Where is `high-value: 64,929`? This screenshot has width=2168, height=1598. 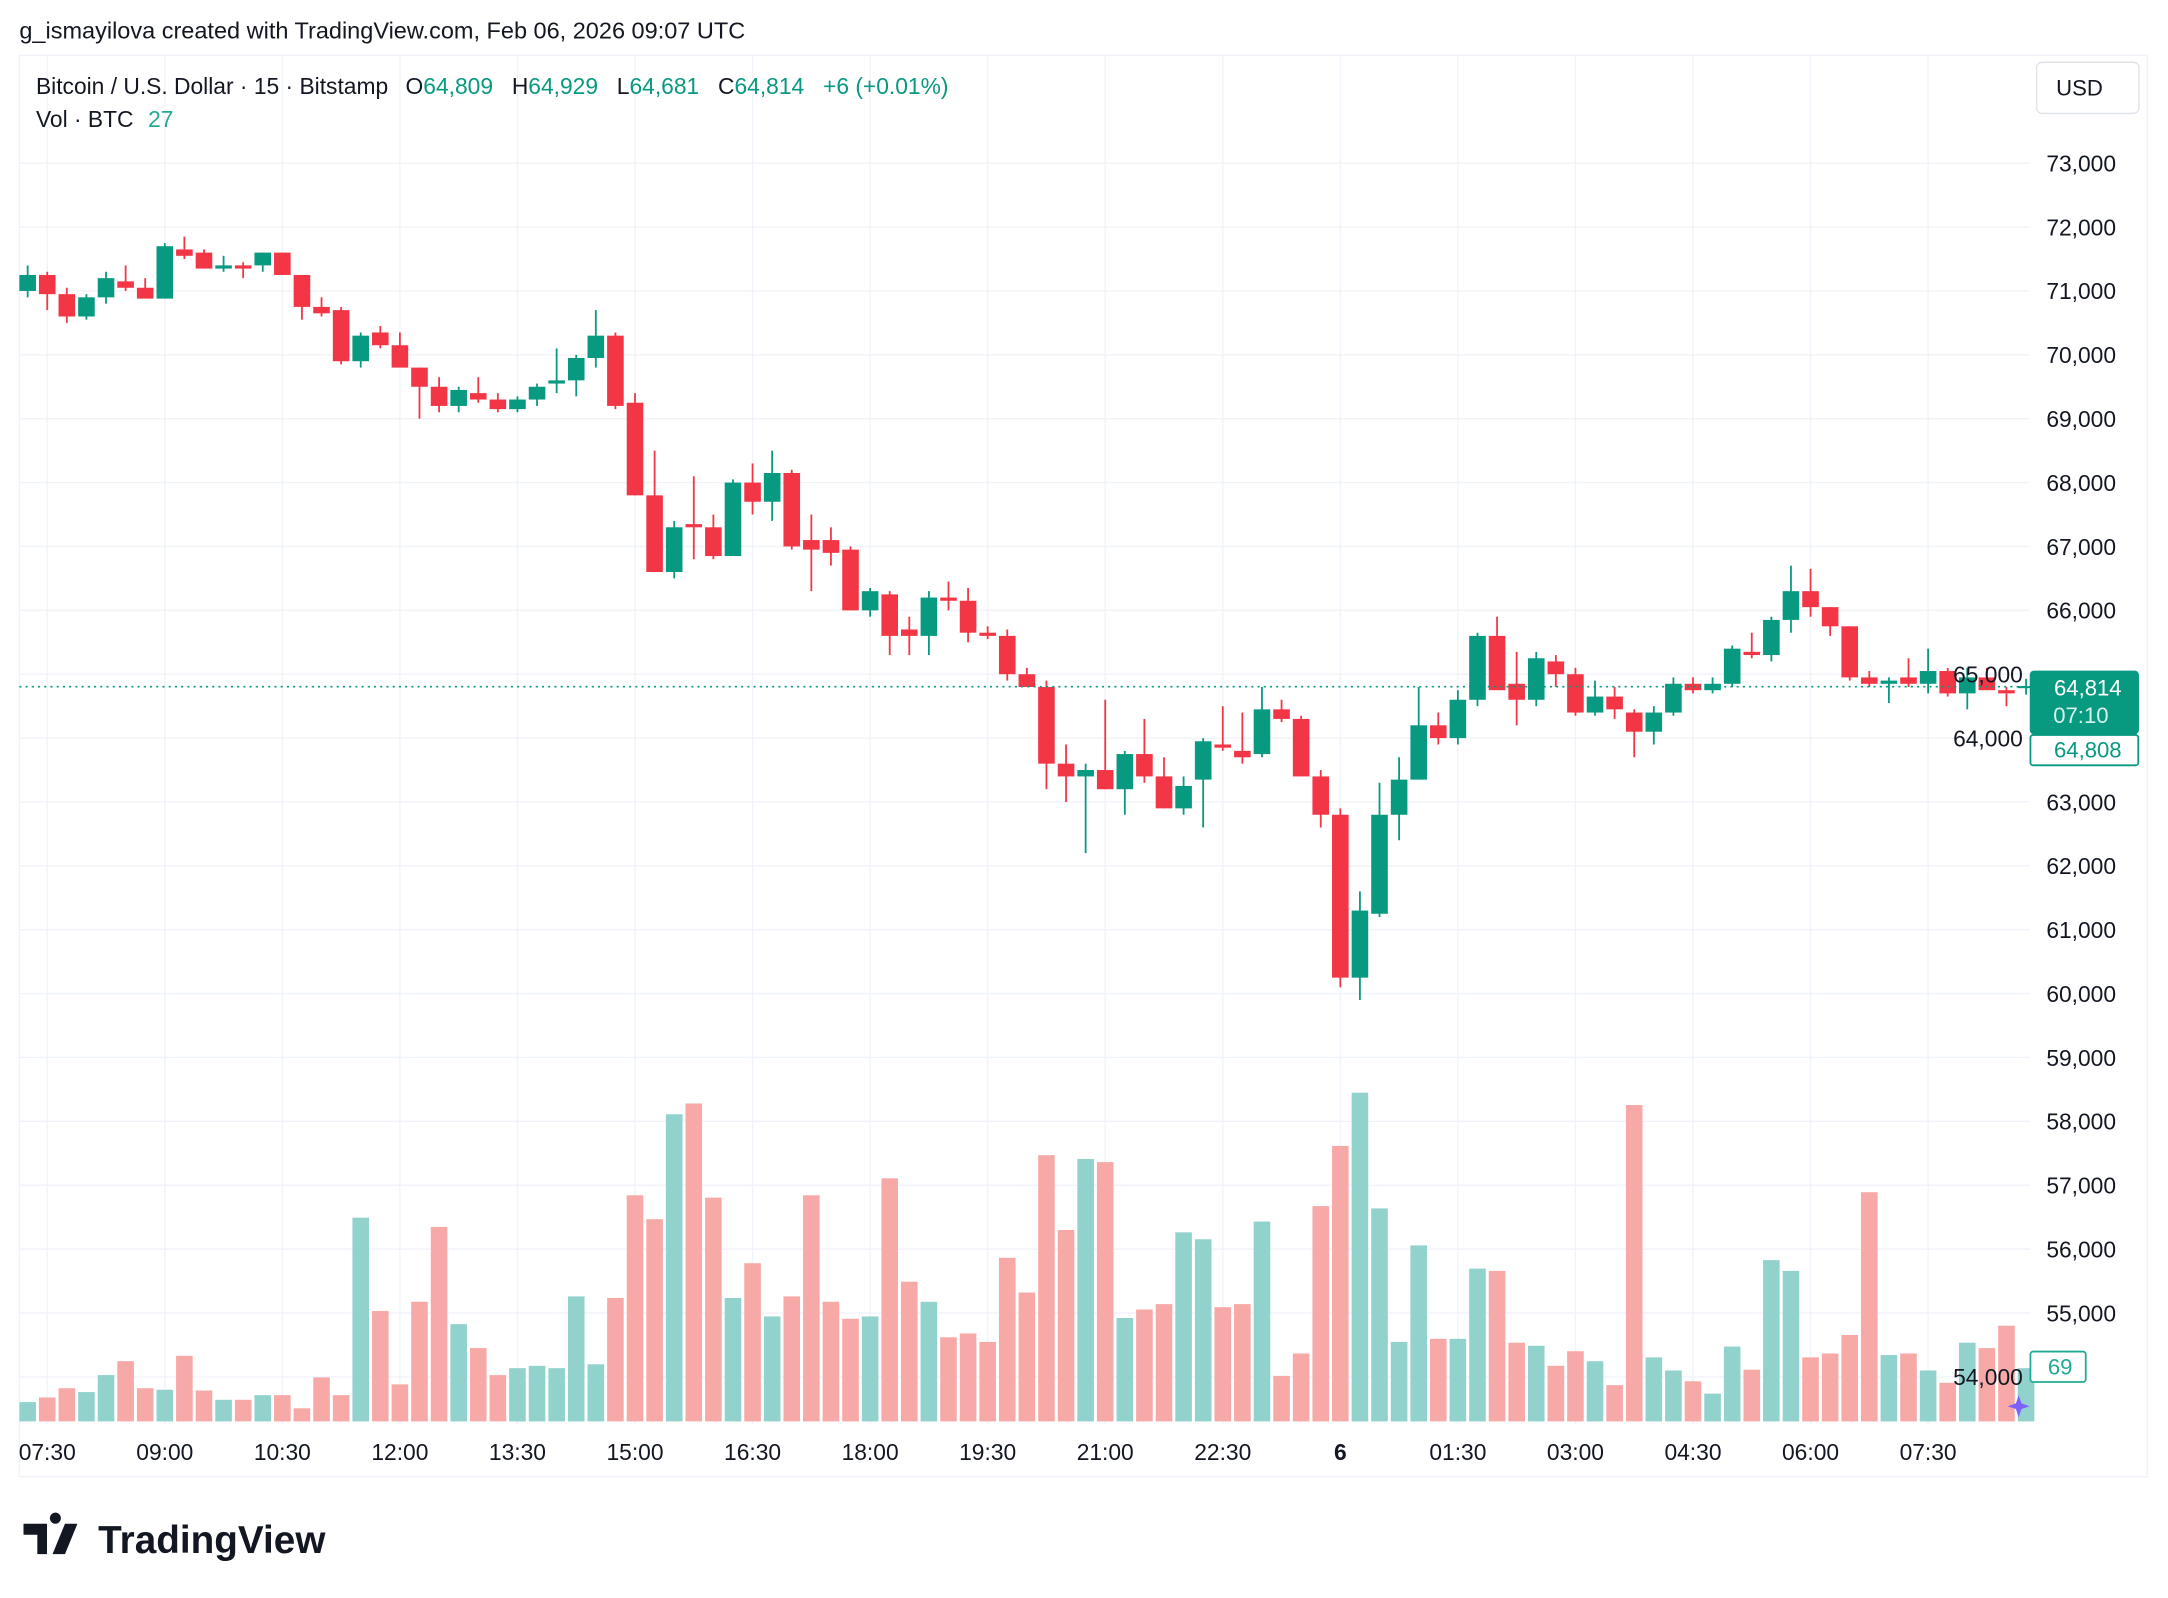 high-value: 64,929 is located at coordinates (563, 86).